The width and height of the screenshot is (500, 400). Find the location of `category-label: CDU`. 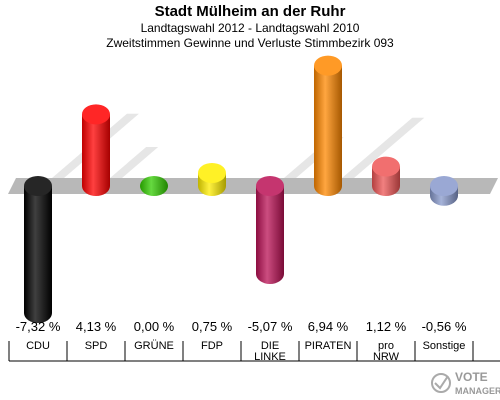

category-label: CDU is located at coordinates (38, 346).